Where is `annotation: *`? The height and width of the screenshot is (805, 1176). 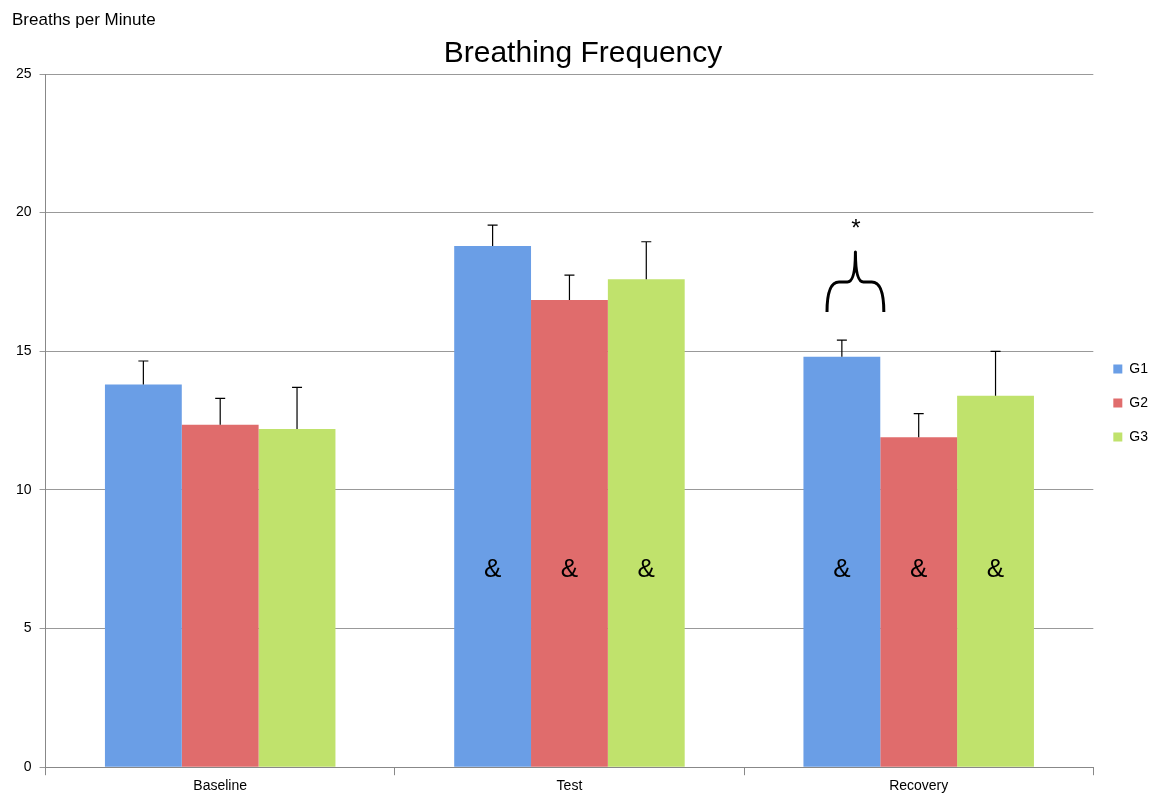 annotation: * is located at coordinates (856, 228).